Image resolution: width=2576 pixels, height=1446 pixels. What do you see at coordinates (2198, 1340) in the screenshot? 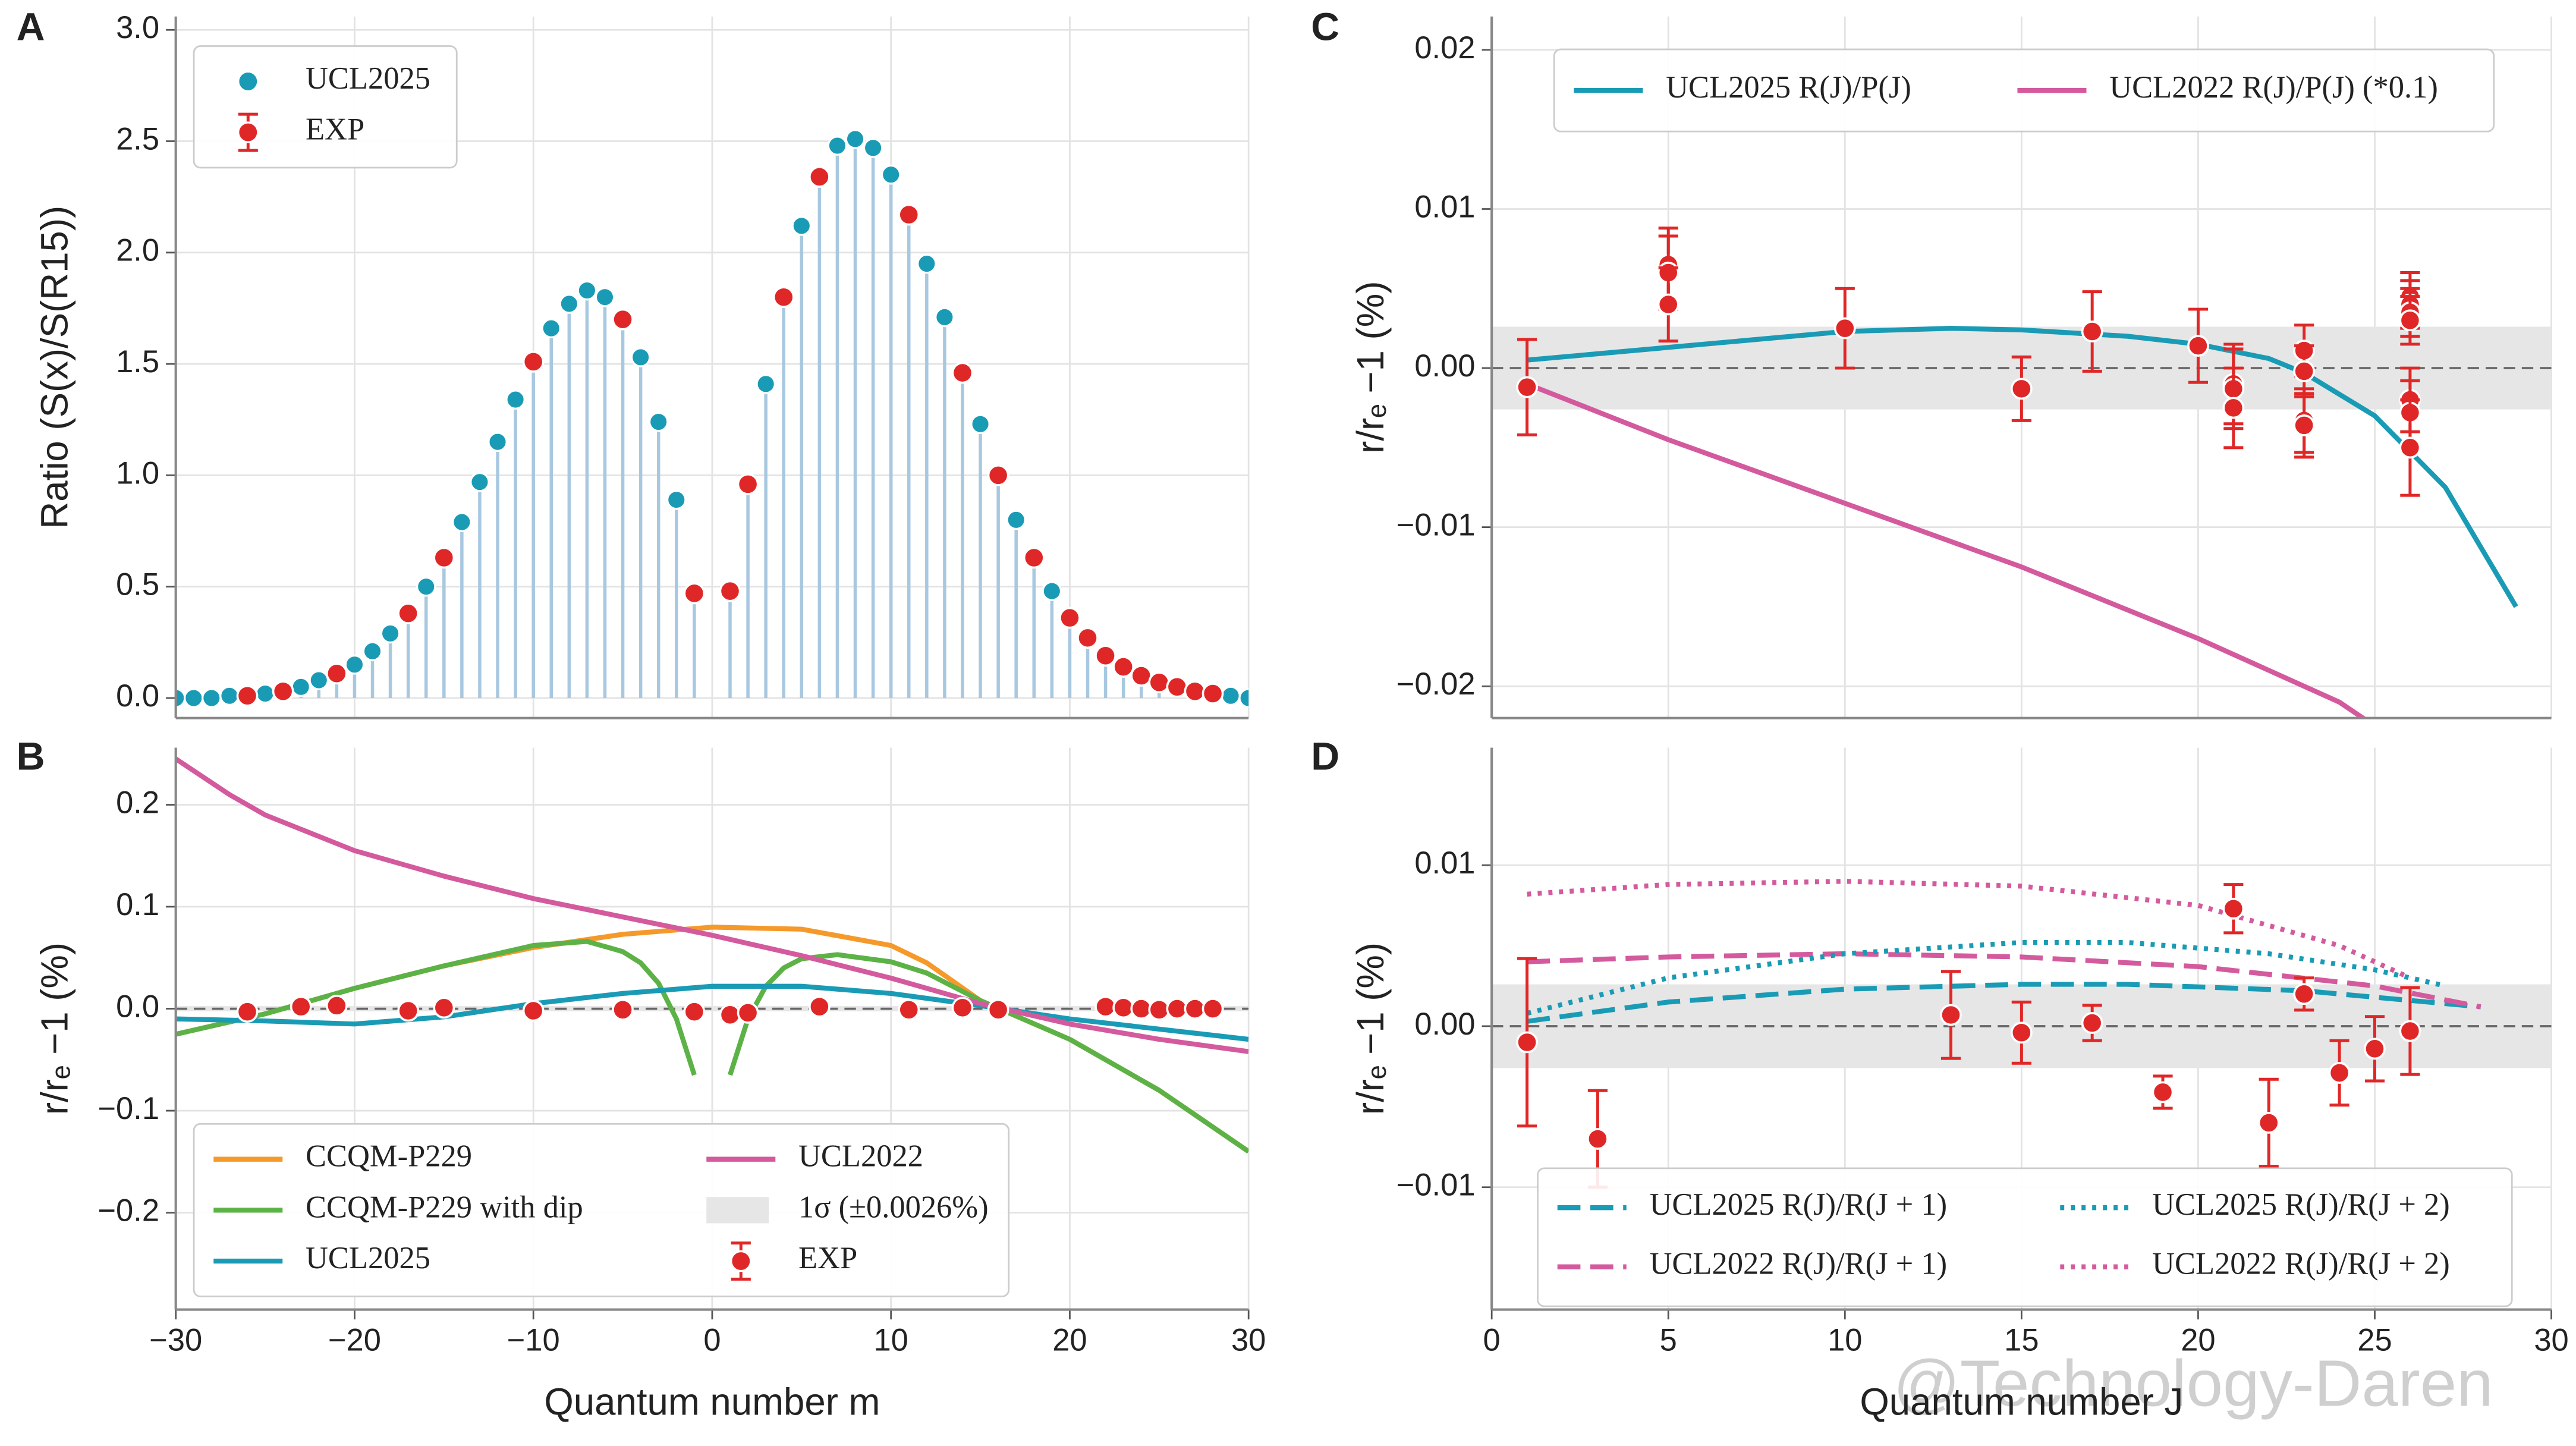
I see `x-tick-label: 20` at bounding box center [2198, 1340].